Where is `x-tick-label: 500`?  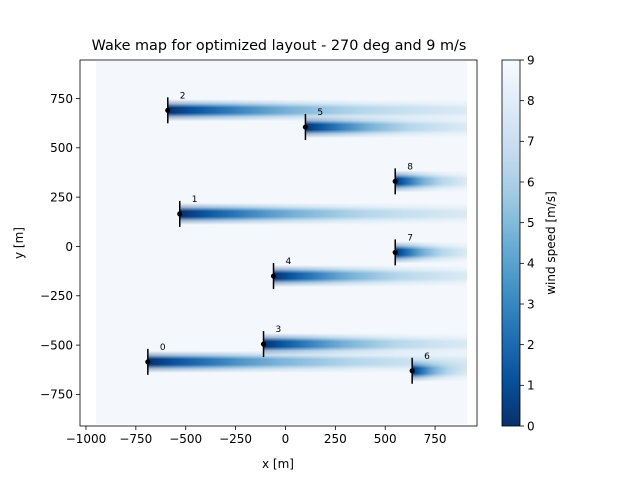 x-tick-label: 500 is located at coordinates (385, 439).